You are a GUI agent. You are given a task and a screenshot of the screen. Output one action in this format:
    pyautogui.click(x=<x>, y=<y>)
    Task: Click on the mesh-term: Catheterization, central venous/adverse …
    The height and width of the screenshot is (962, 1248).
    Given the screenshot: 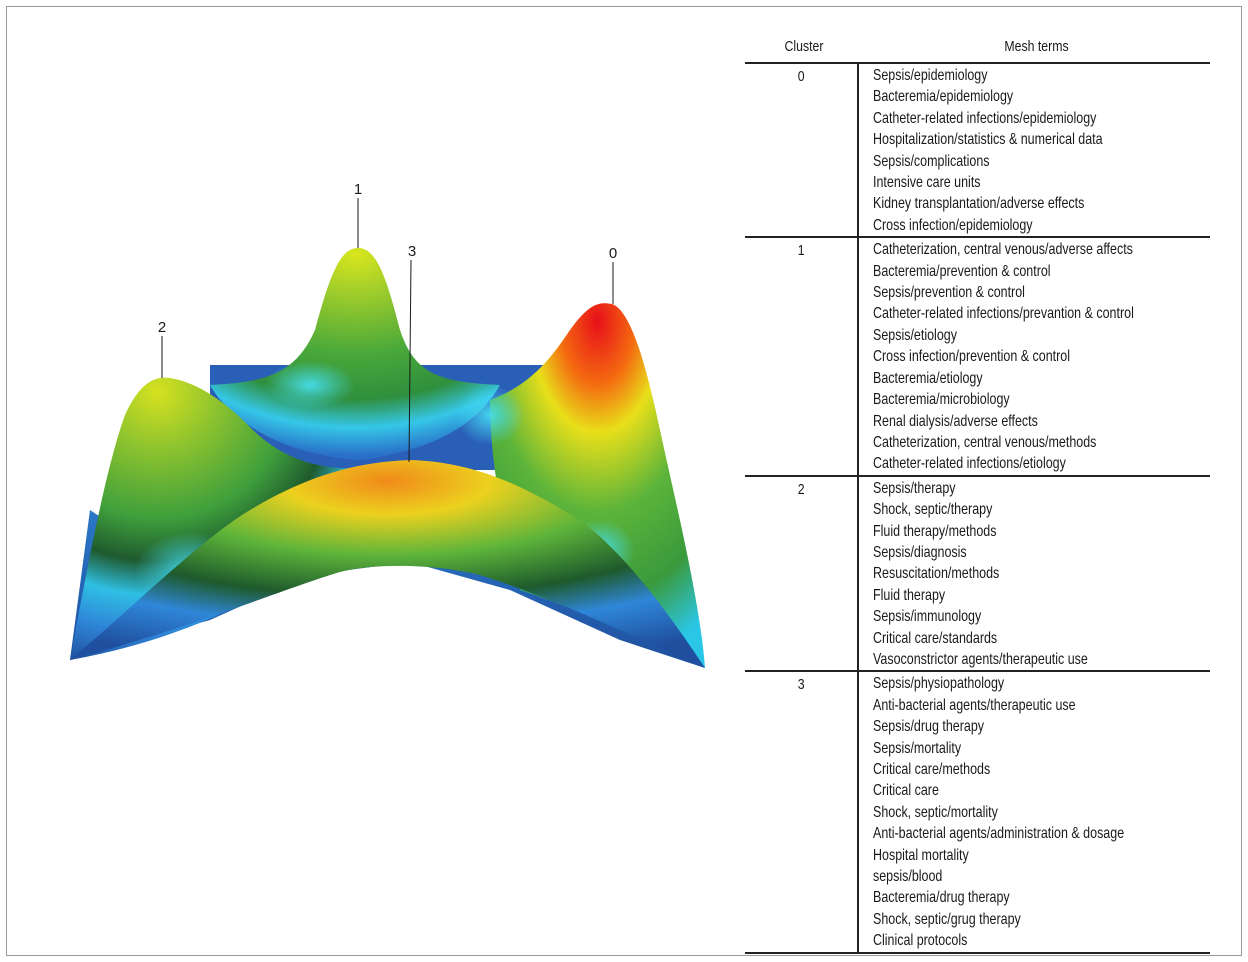 What is the action you would take?
    pyautogui.click(x=1003, y=250)
    